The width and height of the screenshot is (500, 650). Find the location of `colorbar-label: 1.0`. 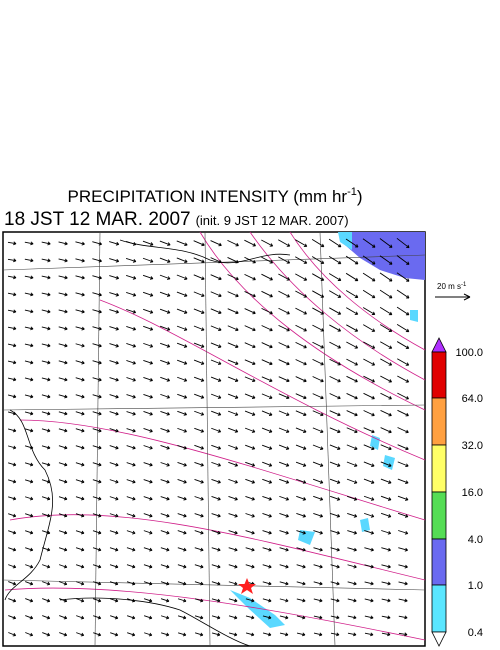

colorbar-label: 1.0 is located at coordinates (475, 586).